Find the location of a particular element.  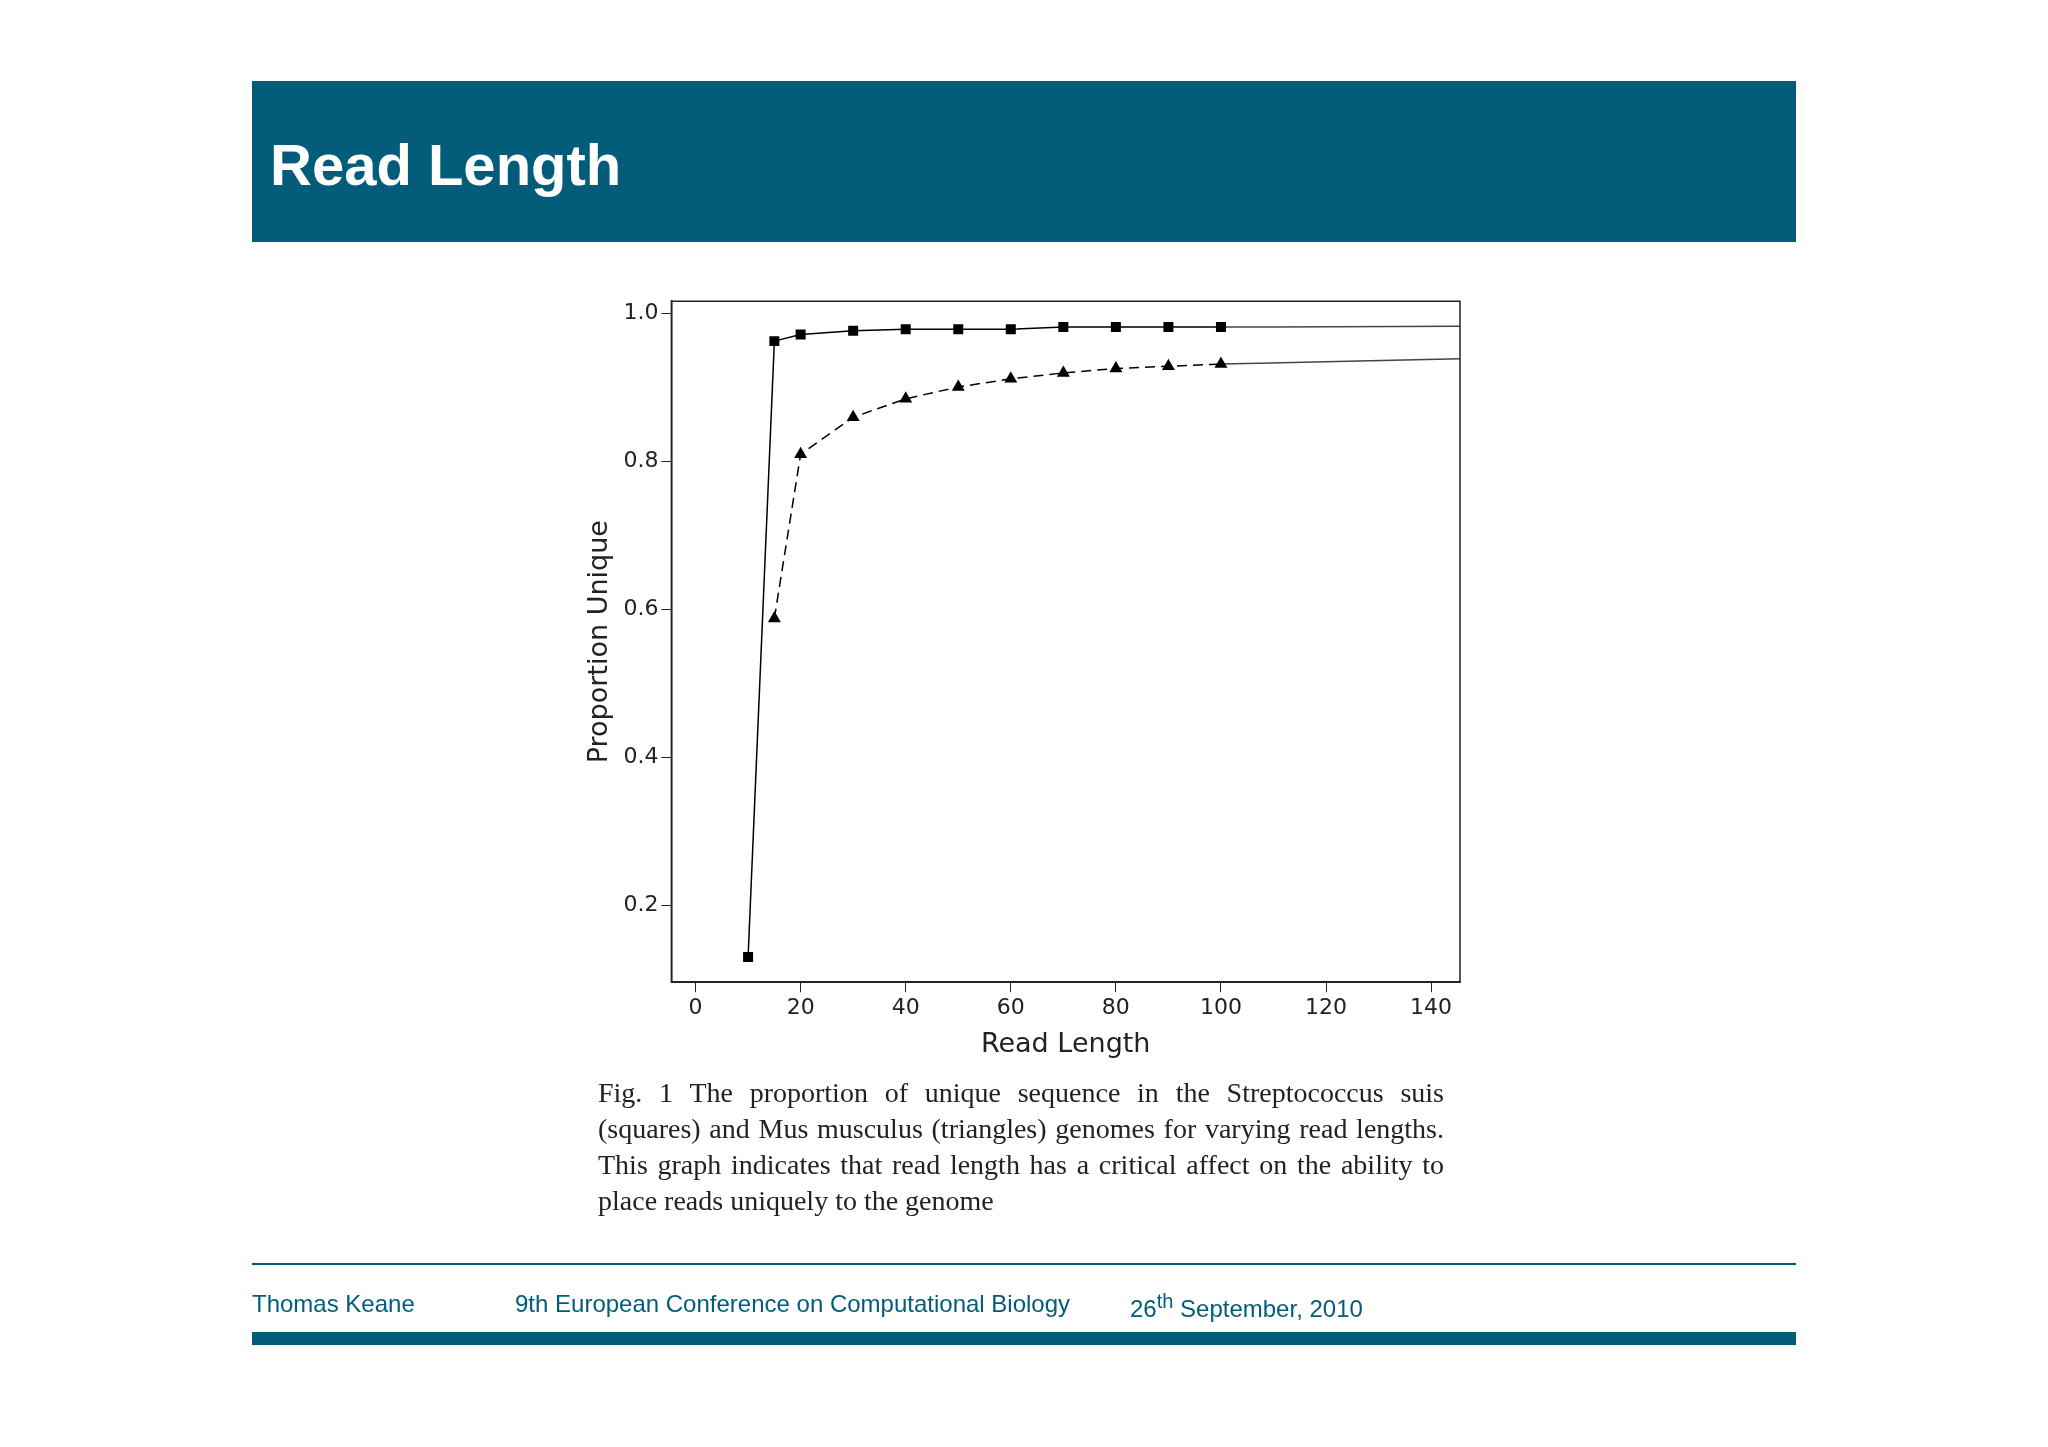

y-tick-label: 0.8 is located at coordinates (641, 460).